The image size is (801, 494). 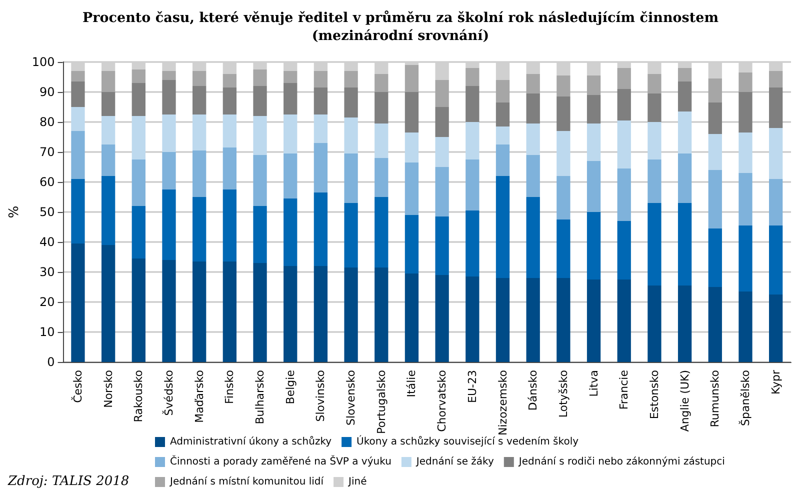 I want to click on x-tick-label: Rakousko, so click(x=139, y=396).